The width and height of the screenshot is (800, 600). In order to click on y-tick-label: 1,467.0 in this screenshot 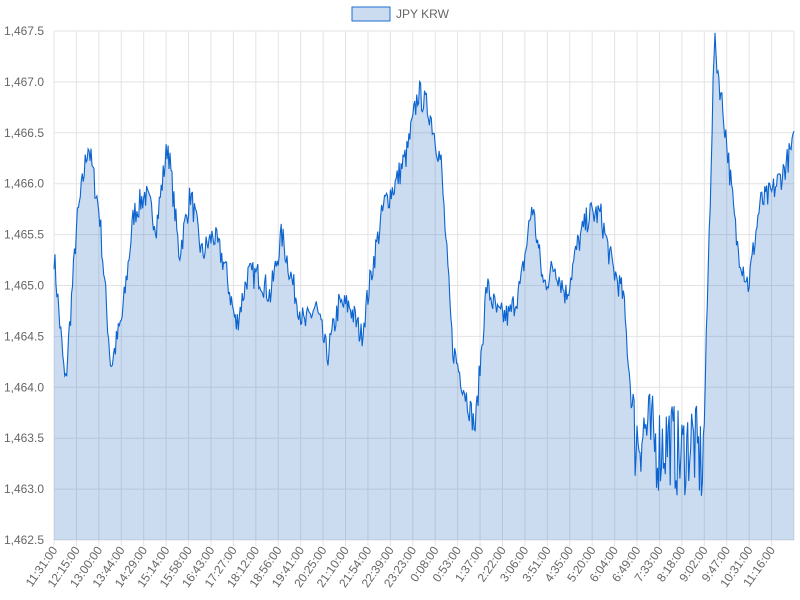, I will do `click(24, 82)`.